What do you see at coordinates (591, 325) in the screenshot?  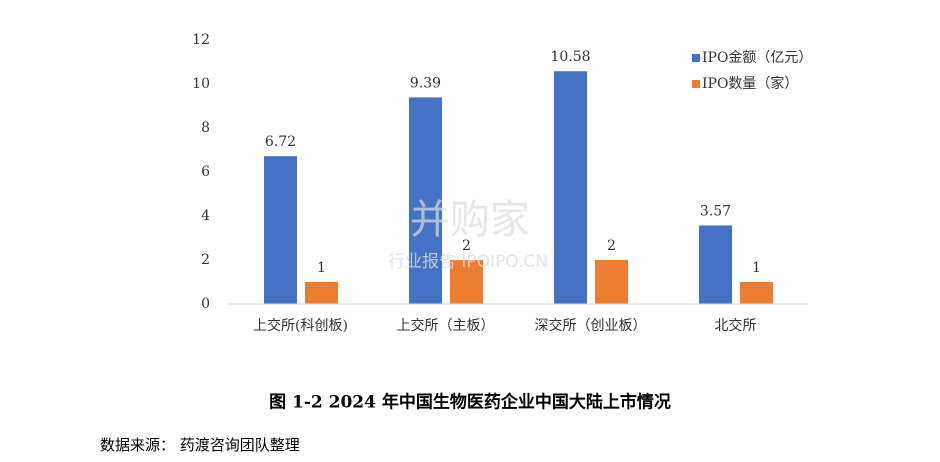 I see `x-tick-label: 深交所（创业板）` at bounding box center [591, 325].